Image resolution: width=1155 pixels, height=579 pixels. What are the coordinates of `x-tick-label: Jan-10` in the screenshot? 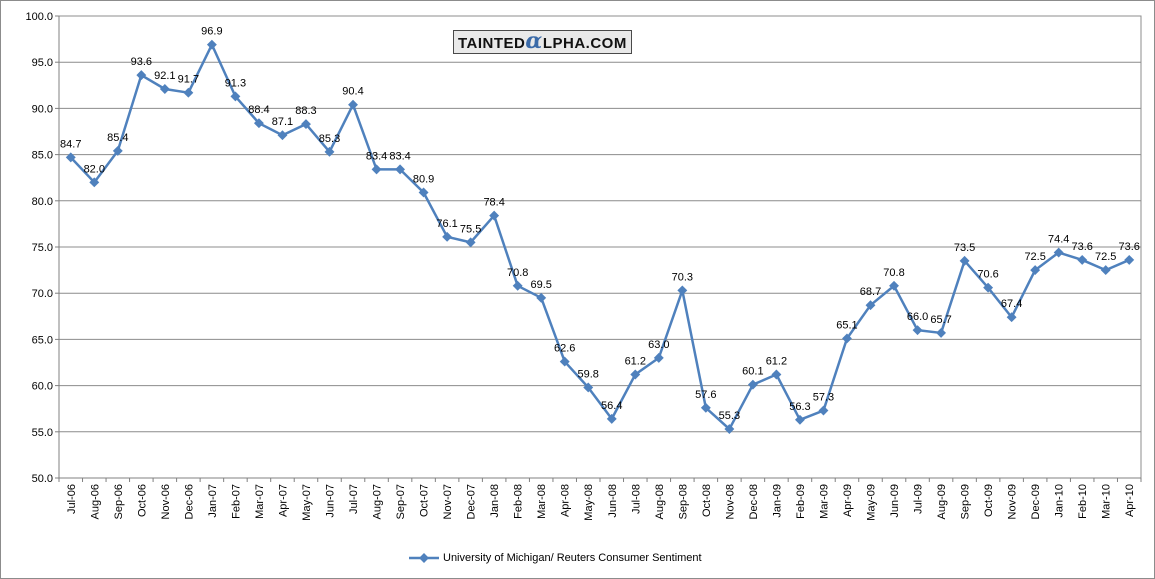 It's located at (1060, 501).